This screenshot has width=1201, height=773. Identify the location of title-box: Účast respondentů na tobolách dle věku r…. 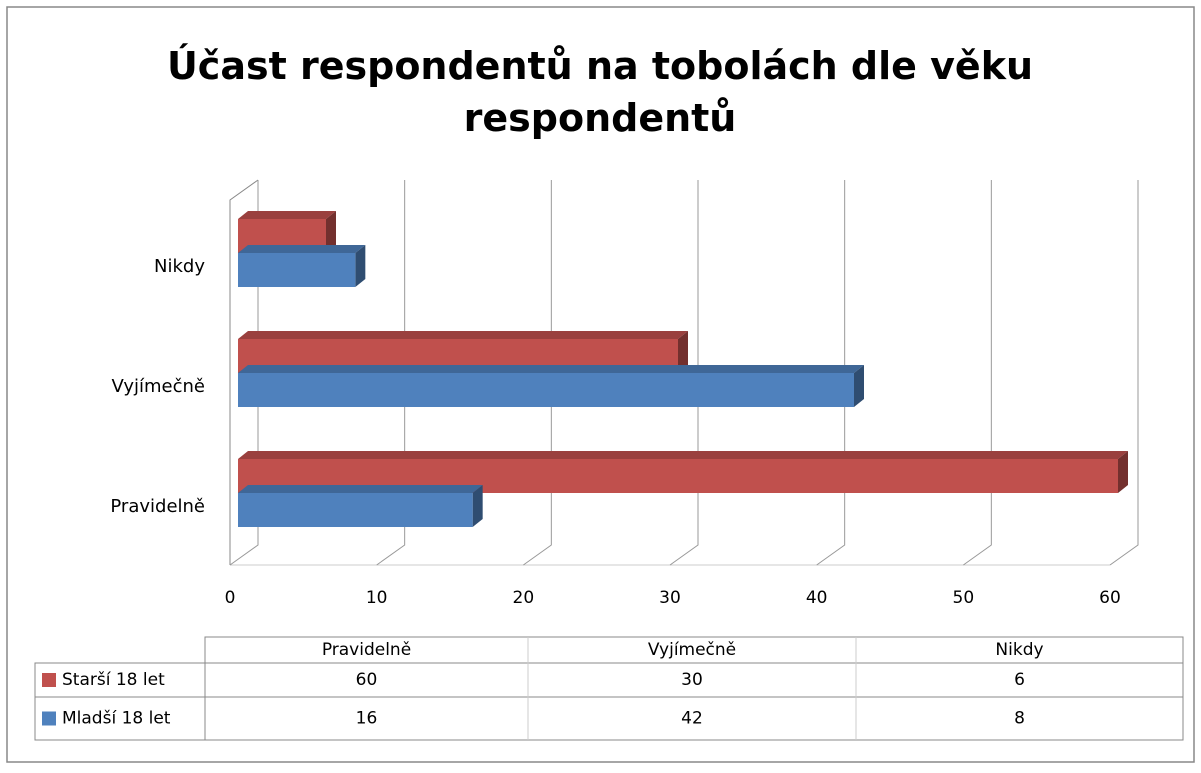
(600, 92).